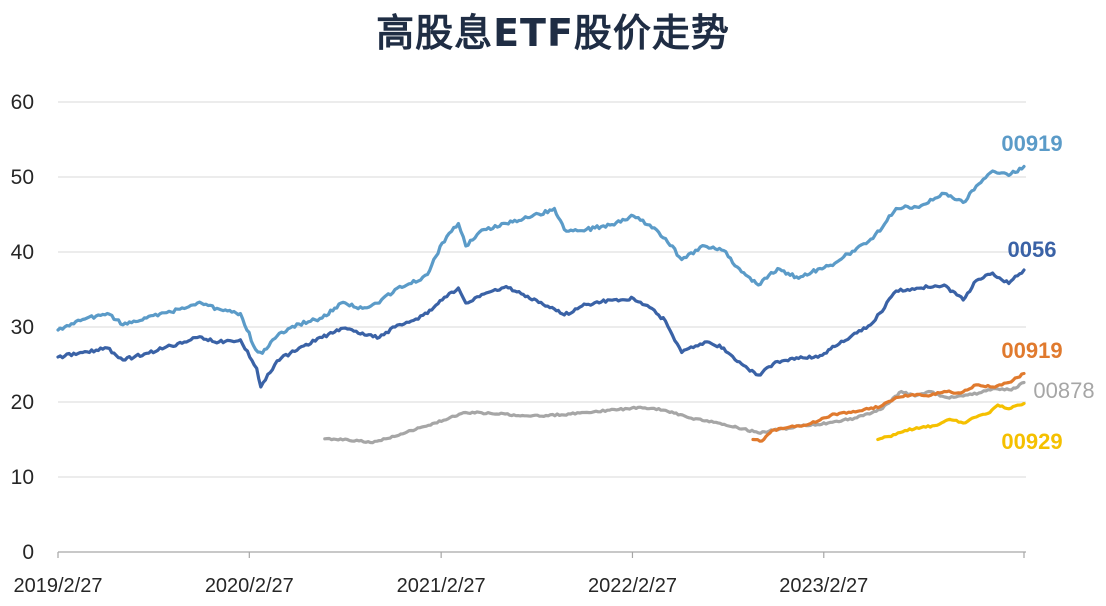 The width and height of the screenshot is (1106, 606). I want to click on y-tick-label: 30, so click(22, 327).